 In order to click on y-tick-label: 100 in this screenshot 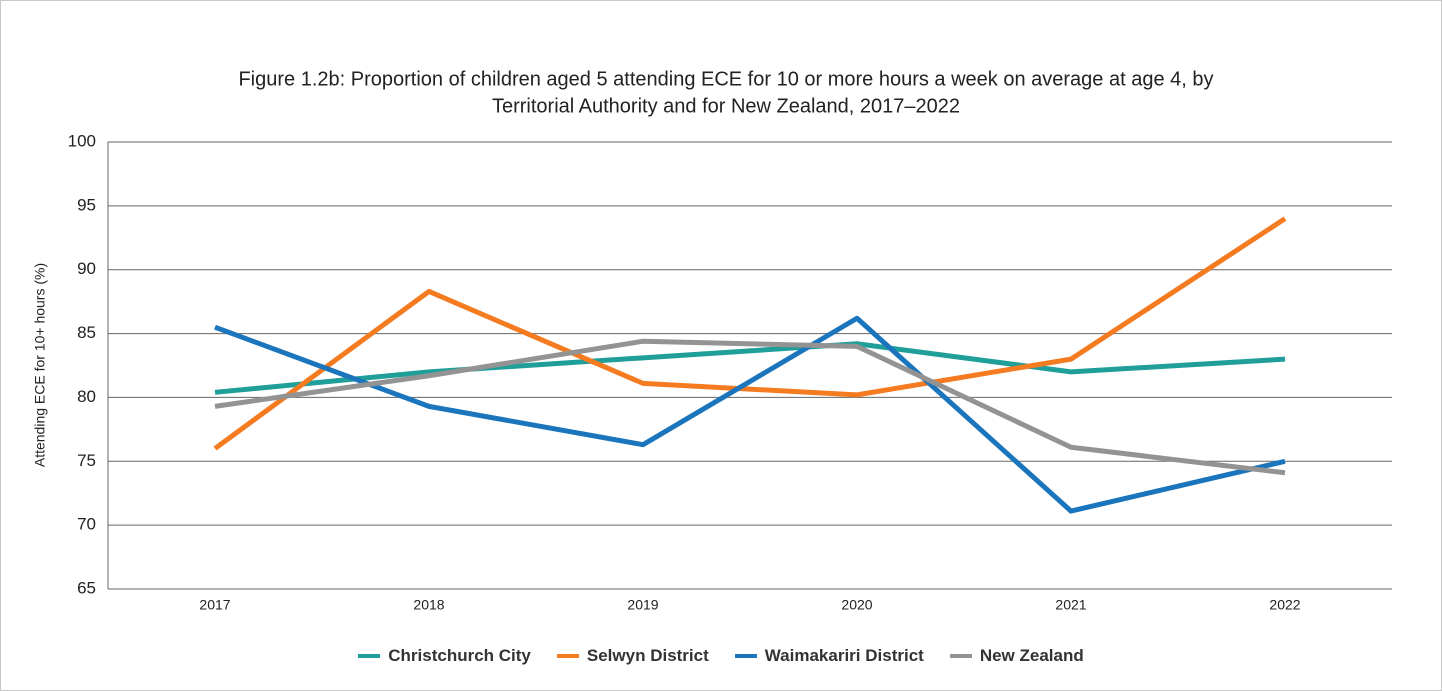, I will do `click(82, 140)`.